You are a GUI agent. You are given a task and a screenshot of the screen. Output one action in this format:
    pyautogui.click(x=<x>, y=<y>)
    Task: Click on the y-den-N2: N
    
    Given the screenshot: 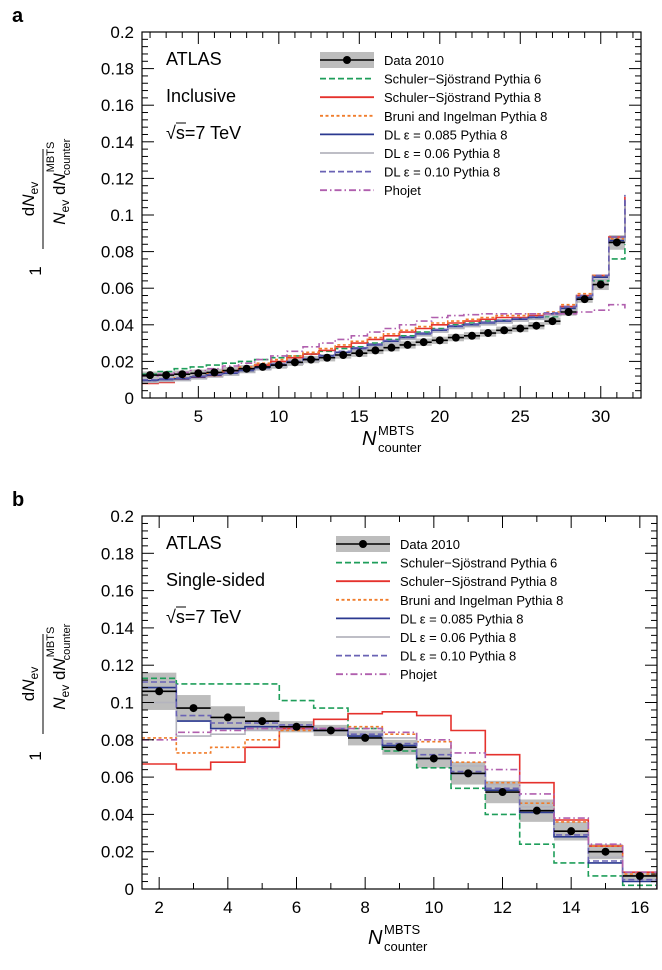 What is the action you would take?
    pyautogui.click(x=59, y=179)
    